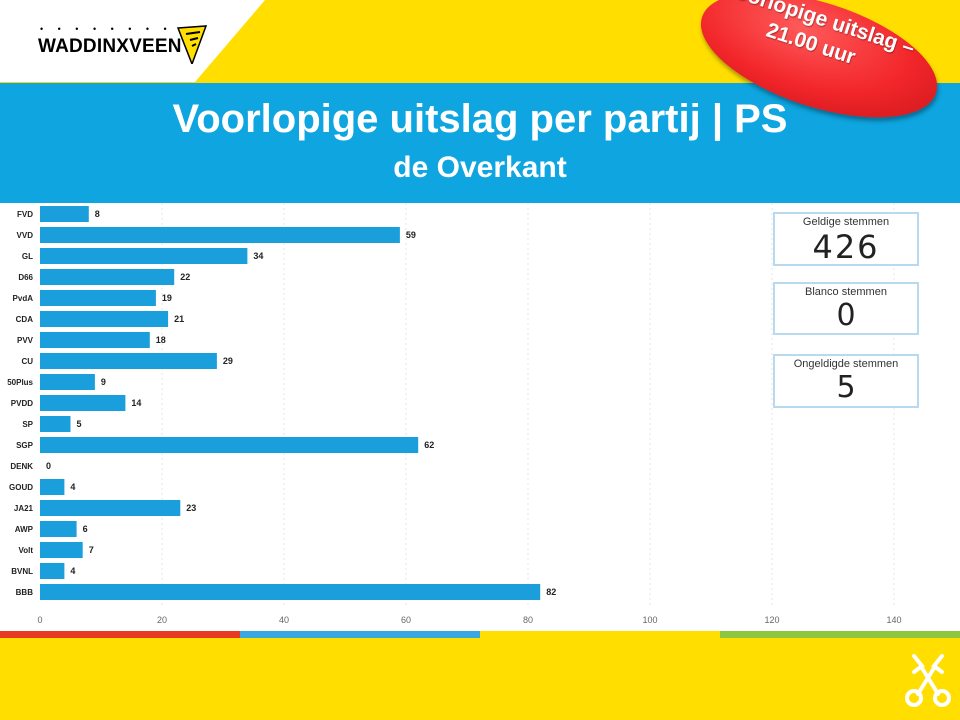  I want to click on category-label: BBB, so click(25, 592).